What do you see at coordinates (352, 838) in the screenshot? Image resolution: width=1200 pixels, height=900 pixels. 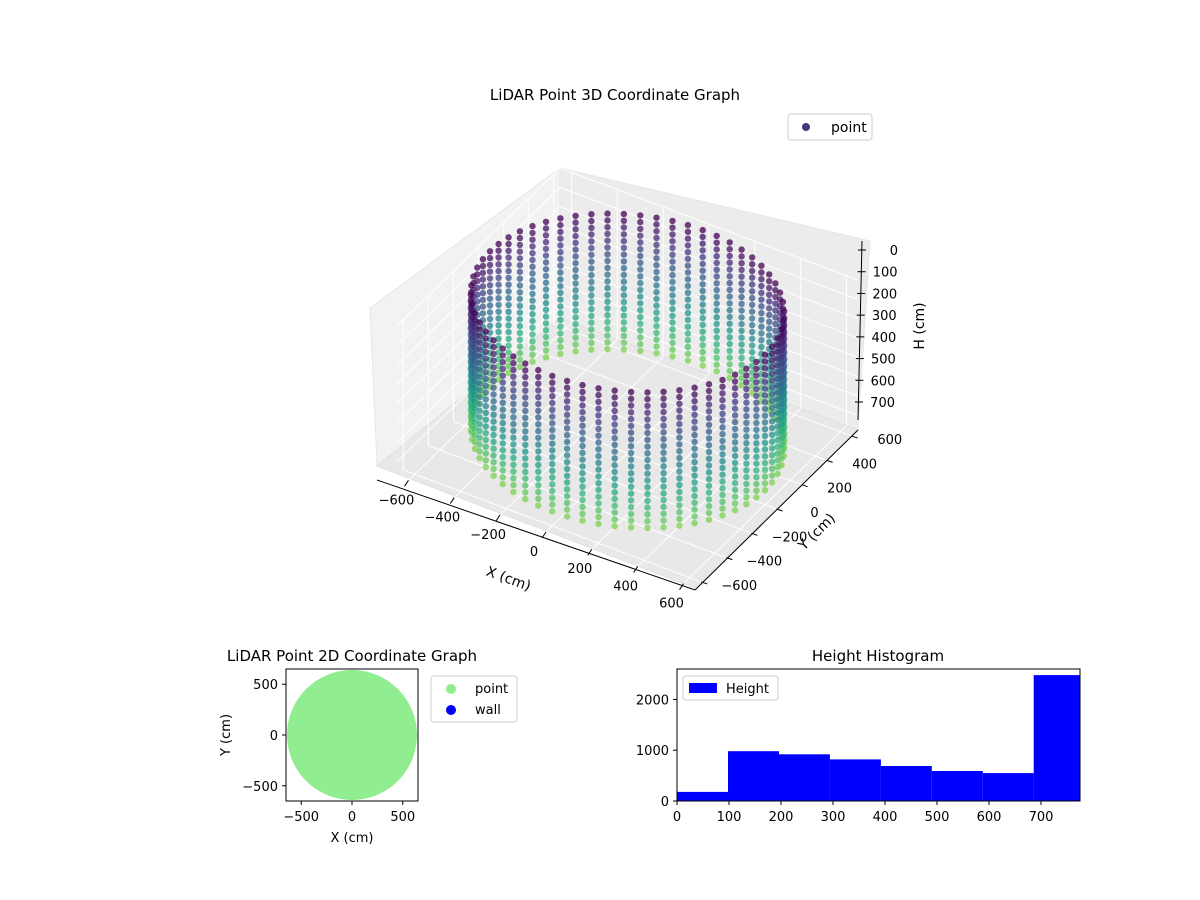 I see `chart-2d-x-label: X (cm)` at bounding box center [352, 838].